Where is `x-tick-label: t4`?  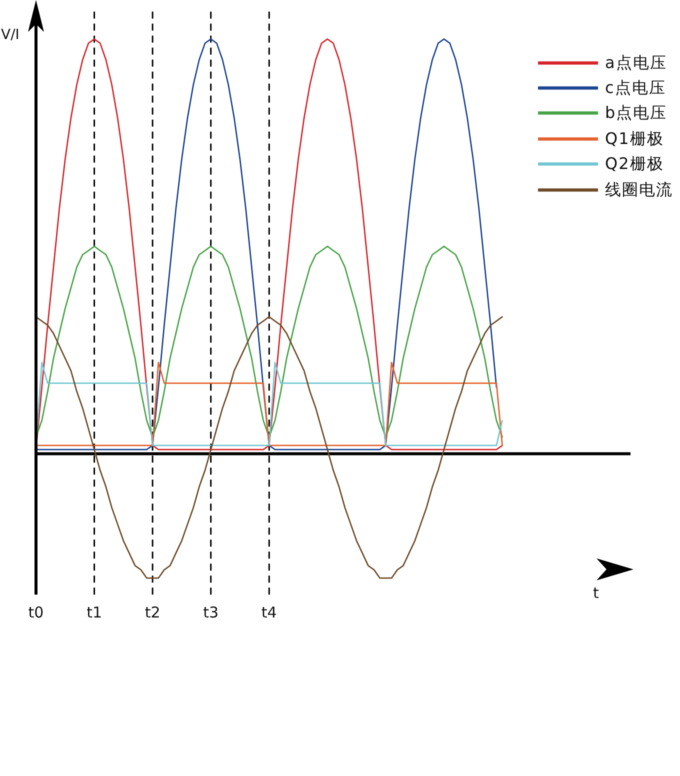 x-tick-label: t4 is located at coordinates (269, 612).